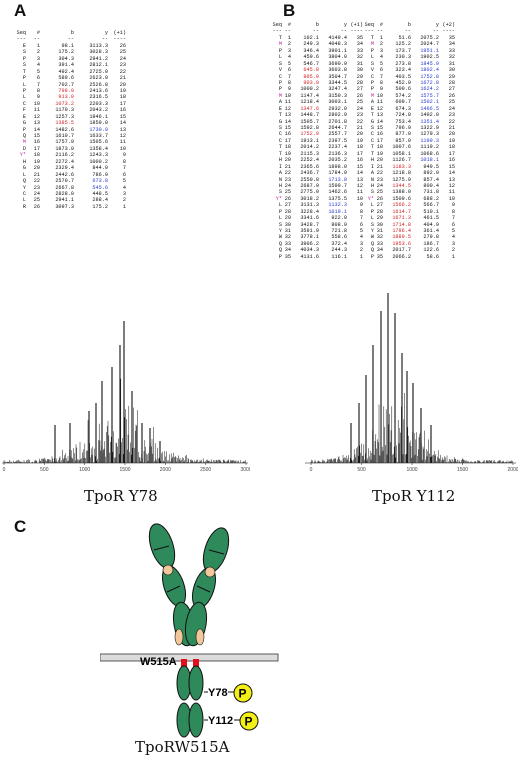 The width and height of the screenshot is (520, 759). I want to click on axis-tick-label: 2500, so click(205, 470).